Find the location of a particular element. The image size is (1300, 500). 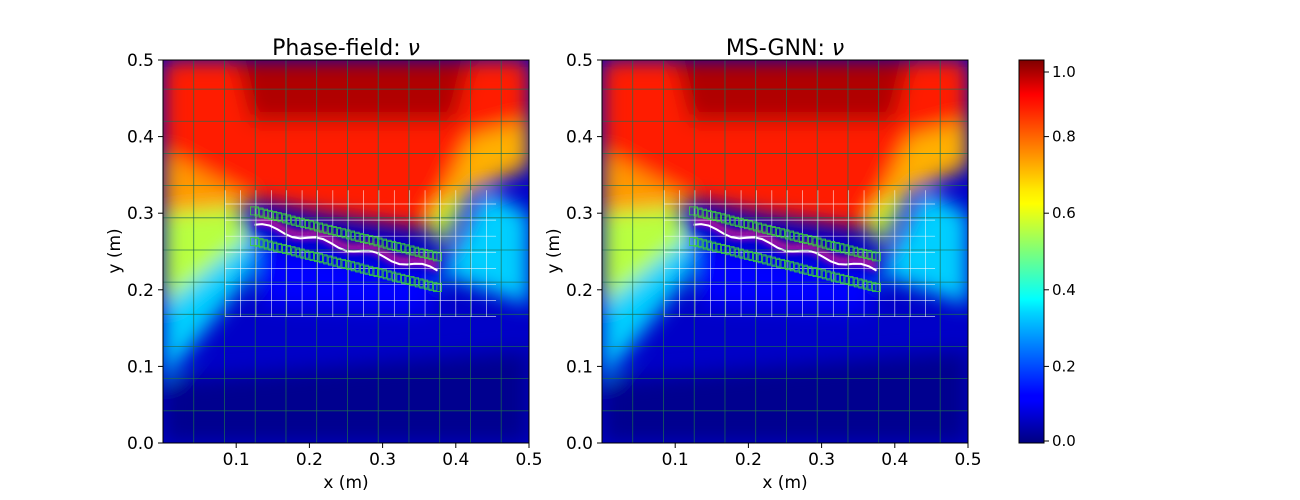

panel-title: MS-GNN: ν is located at coordinates (785, 48).